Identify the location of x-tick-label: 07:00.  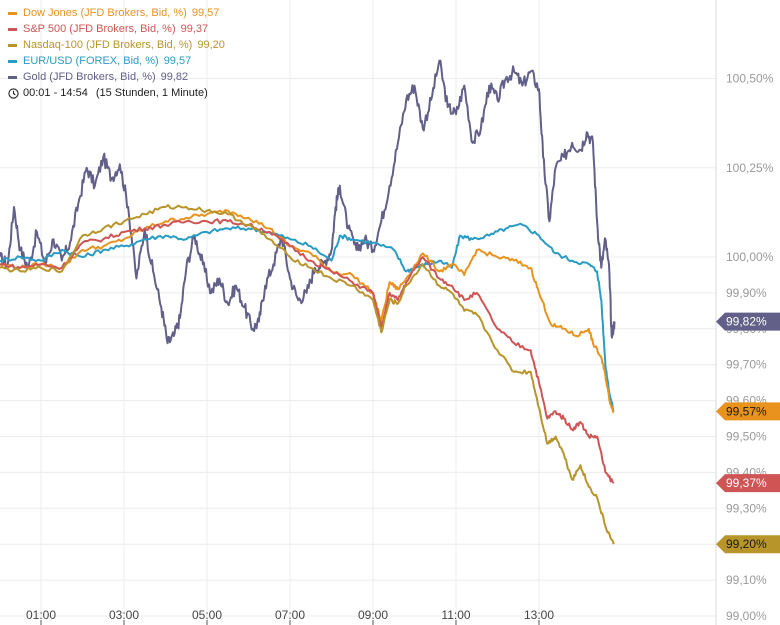
(290, 615).